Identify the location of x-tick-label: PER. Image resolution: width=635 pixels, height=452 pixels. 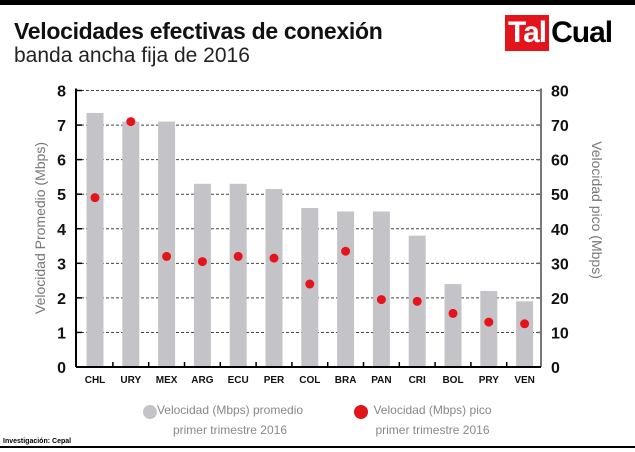
(274, 380).